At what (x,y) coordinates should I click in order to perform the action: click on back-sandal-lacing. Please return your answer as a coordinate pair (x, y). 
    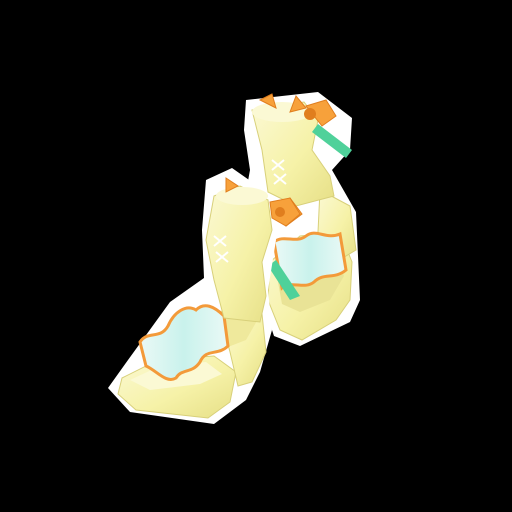
    Looking at the image, I should click on (279, 172).